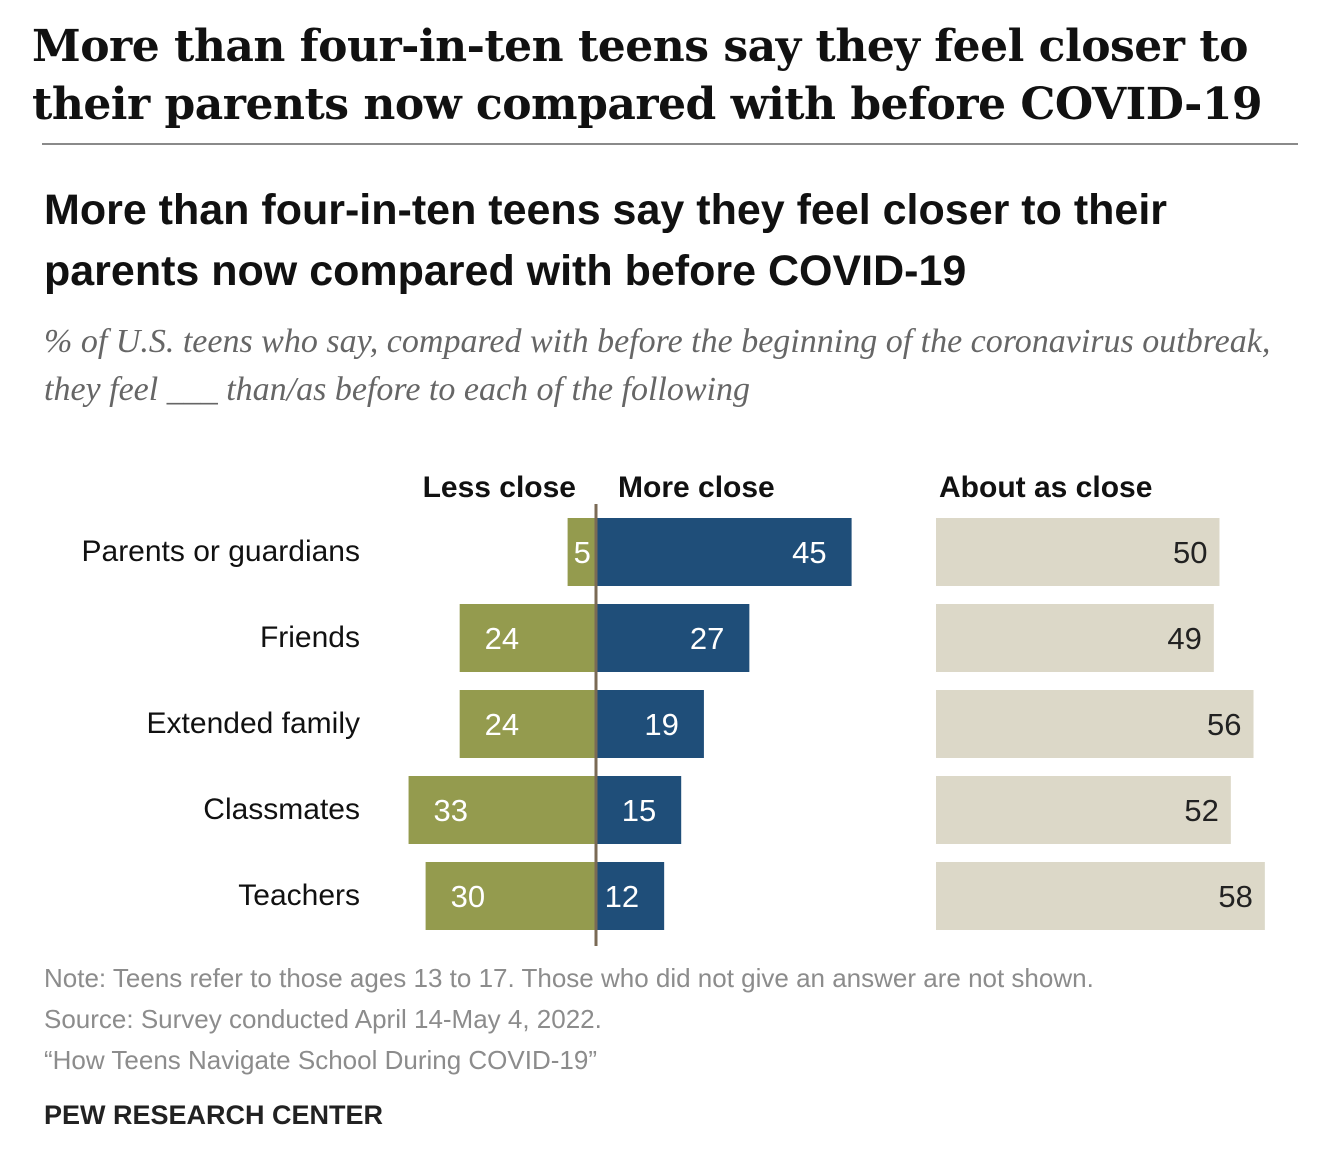  What do you see at coordinates (299, 895) in the screenshot?
I see `category-label: Teachers` at bounding box center [299, 895].